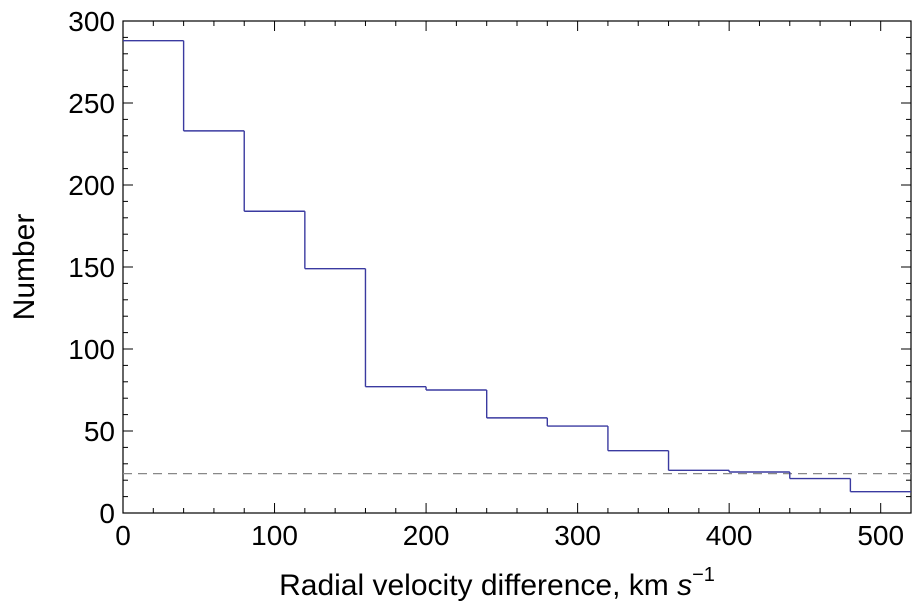 The width and height of the screenshot is (913, 607). Describe the element at coordinates (99, 431) in the screenshot. I see `y-tick-label: 50` at that location.